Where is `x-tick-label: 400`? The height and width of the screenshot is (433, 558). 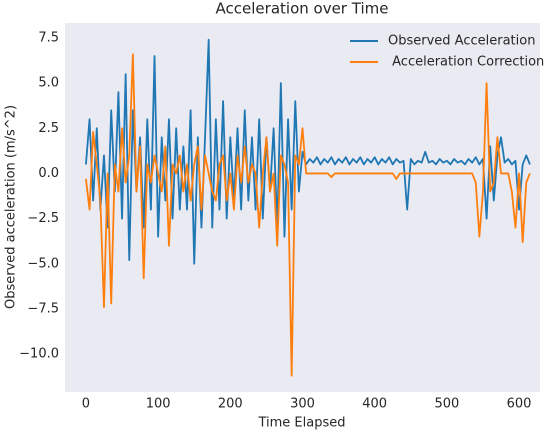 x-tick-label: 400 is located at coordinates (374, 404).